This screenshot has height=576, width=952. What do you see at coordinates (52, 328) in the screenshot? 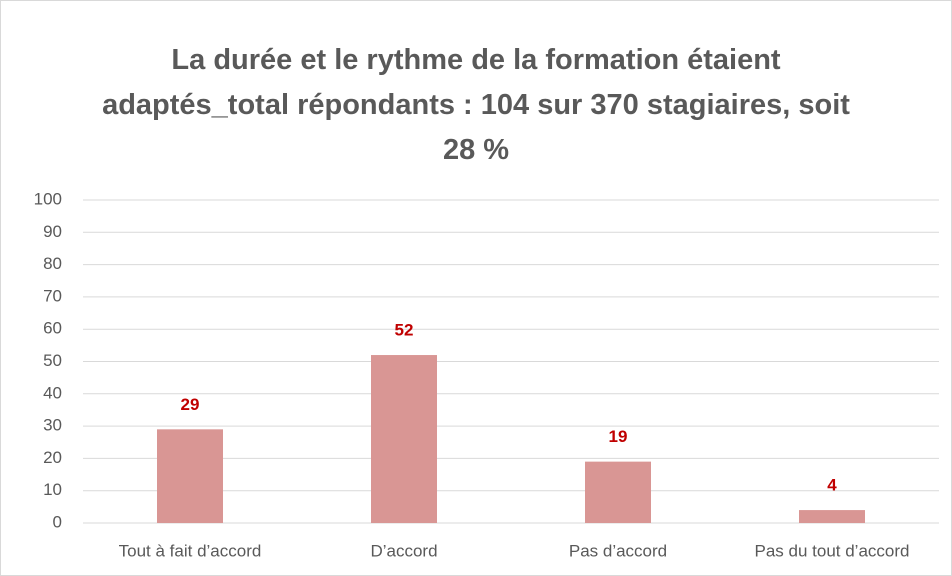
I see `y-tick-label: 60` at bounding box center [52, 328].